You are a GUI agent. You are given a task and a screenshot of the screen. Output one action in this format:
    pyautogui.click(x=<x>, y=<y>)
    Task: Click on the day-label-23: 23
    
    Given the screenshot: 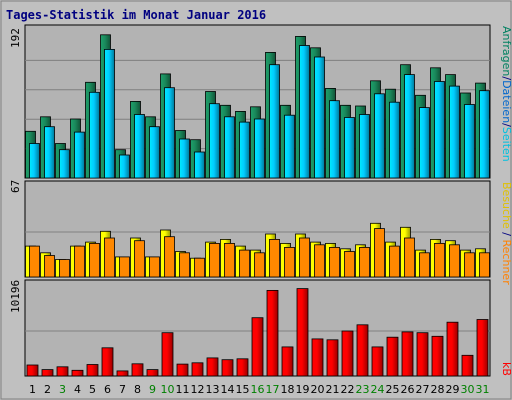 What is the action you would take?
    pyautogui.click(x=363, y=389)
    